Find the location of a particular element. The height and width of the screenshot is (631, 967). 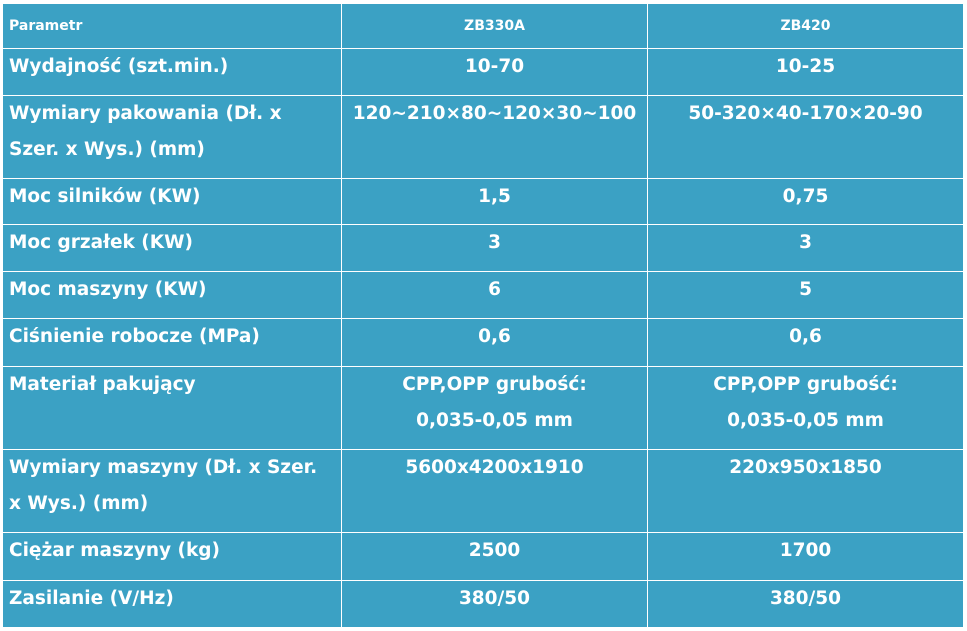

table-row: Moc maszyny (KW) 6 5 is located at coordinates (483, 295).